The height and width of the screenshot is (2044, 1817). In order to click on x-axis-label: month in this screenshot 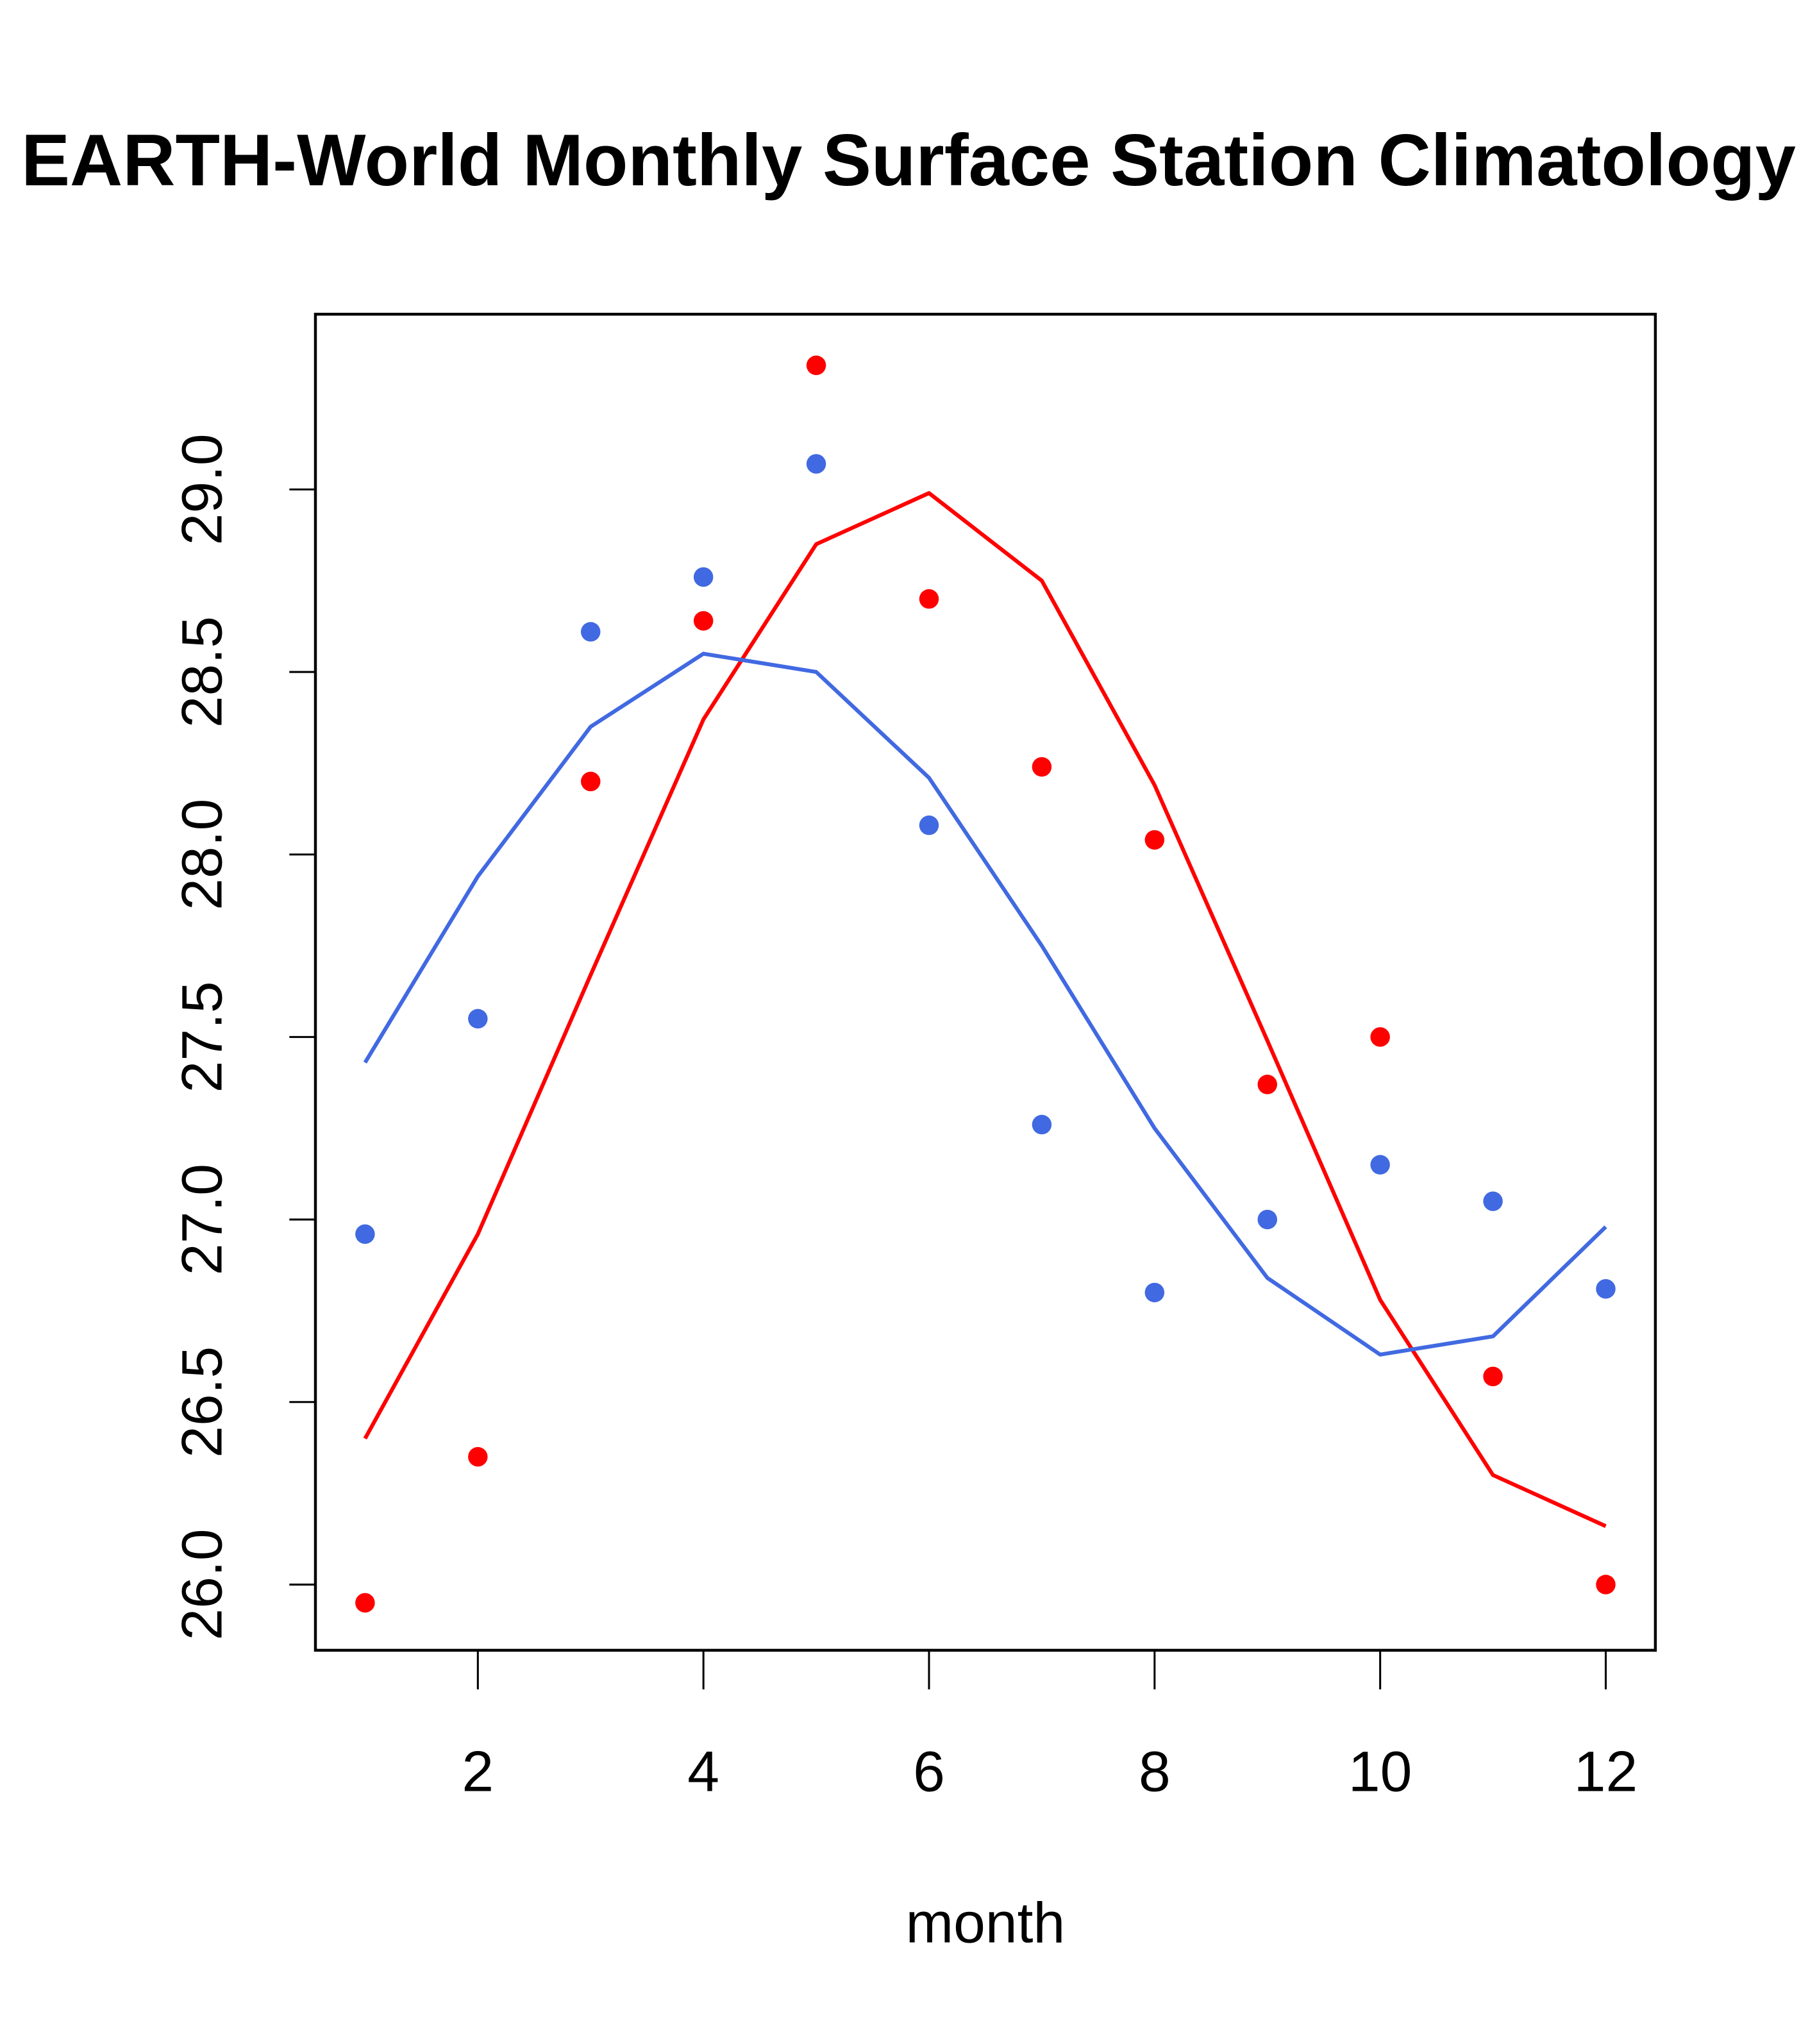, I will do `click(986, 1922)`.